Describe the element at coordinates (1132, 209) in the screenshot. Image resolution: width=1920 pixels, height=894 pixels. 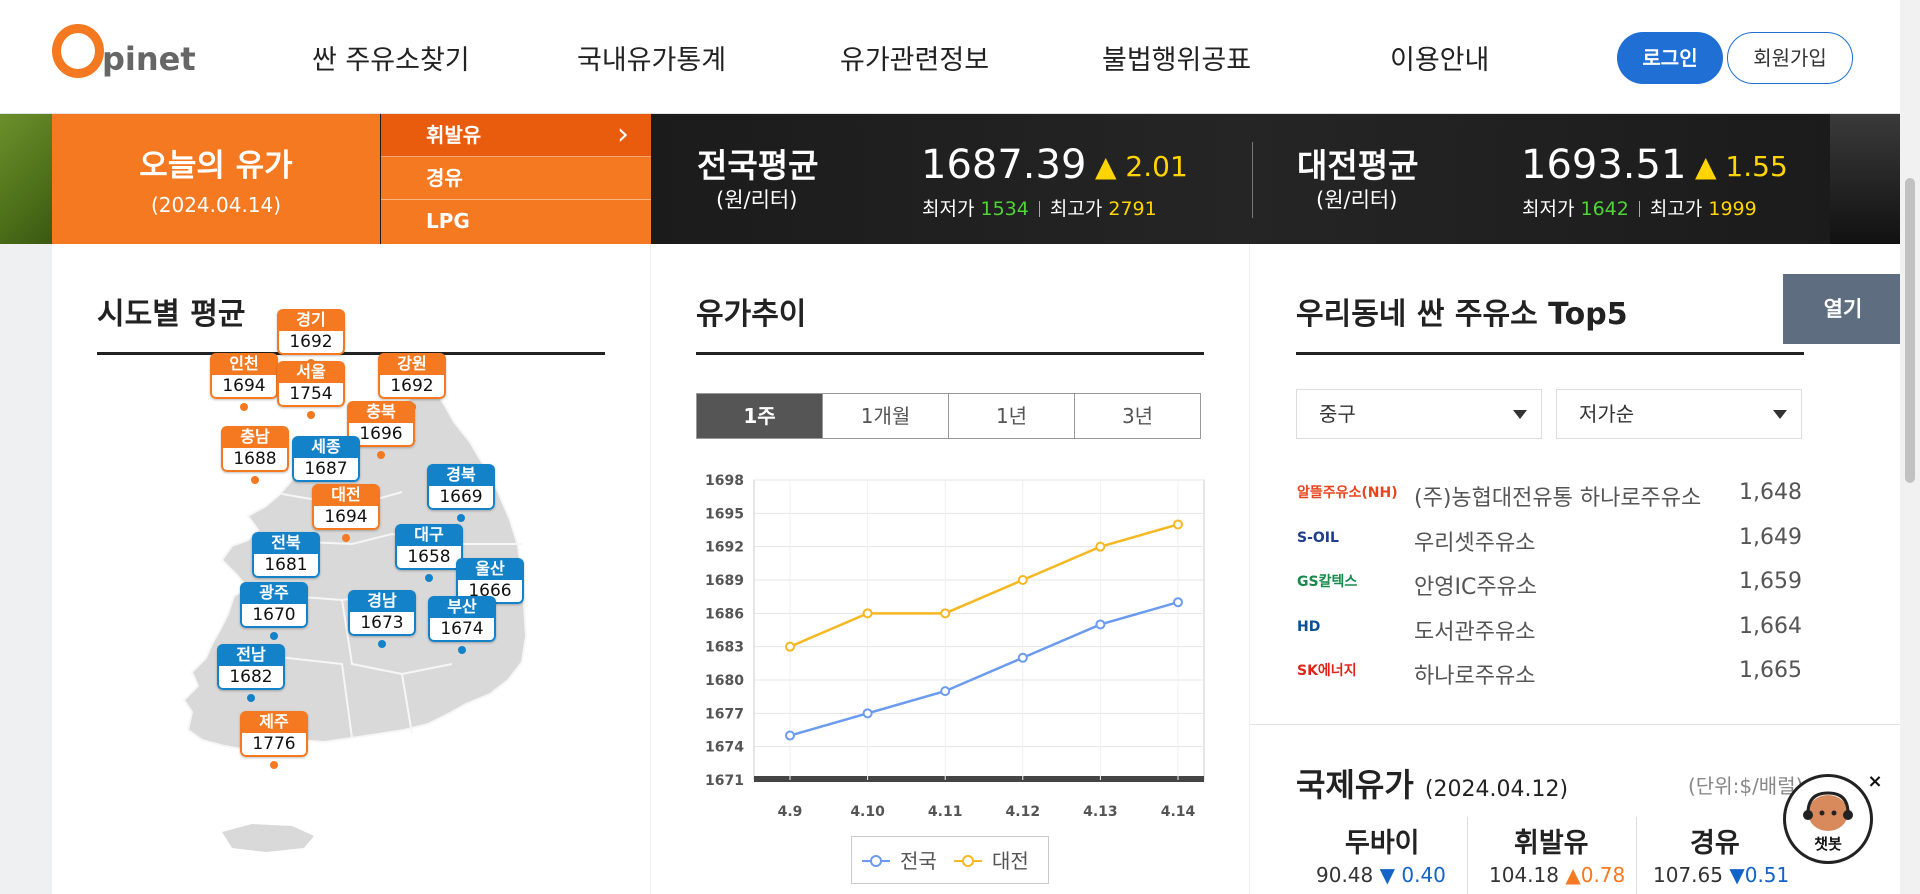
I see `national-max: 2791` at that location.